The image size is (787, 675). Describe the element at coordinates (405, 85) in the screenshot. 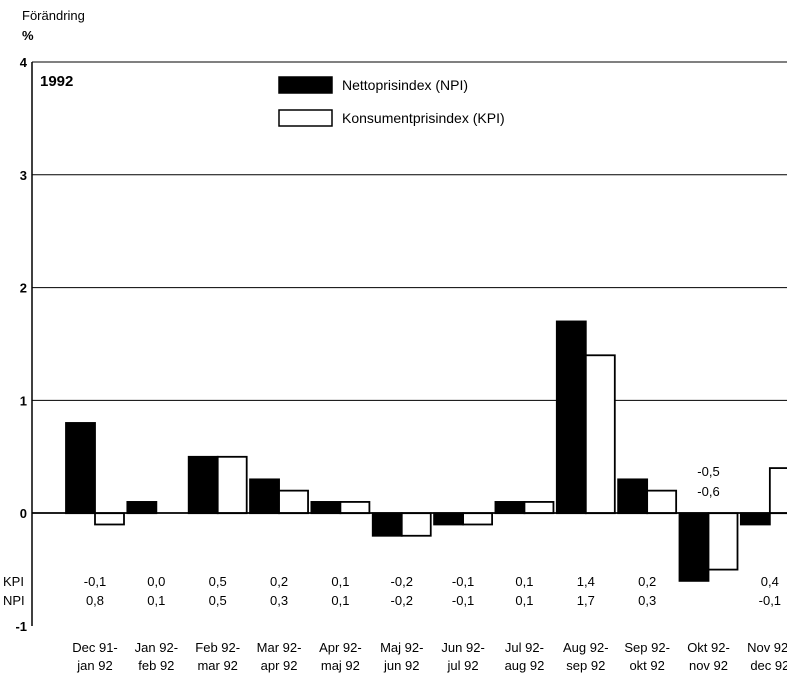

I see `legend-label-npi: Nettoprisindex (NPI)` at that location.